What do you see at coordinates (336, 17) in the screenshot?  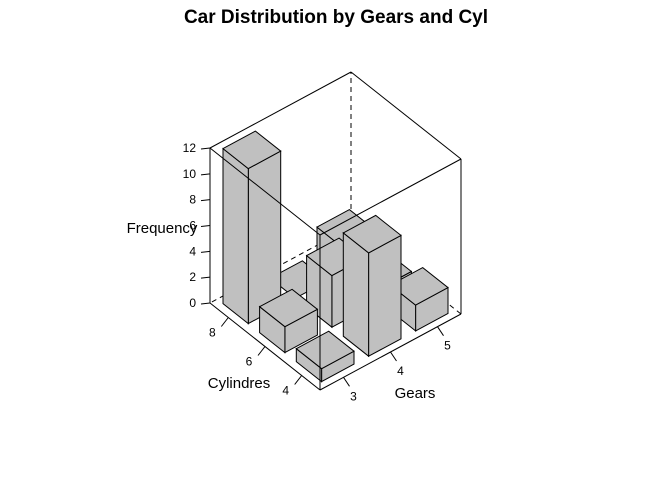 I see `chart-title: Car Distribution by Gears and Cyl` at bounding box center [336, 17].